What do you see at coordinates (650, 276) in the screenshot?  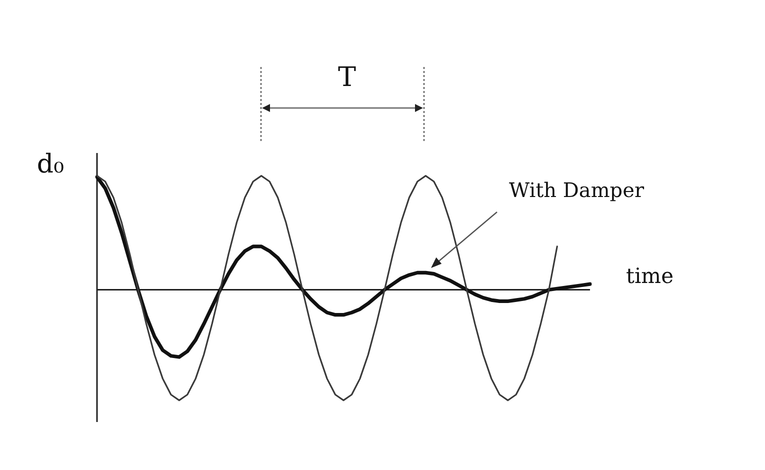 I see `x-axis-title: time` at bounding box center [650, 276].